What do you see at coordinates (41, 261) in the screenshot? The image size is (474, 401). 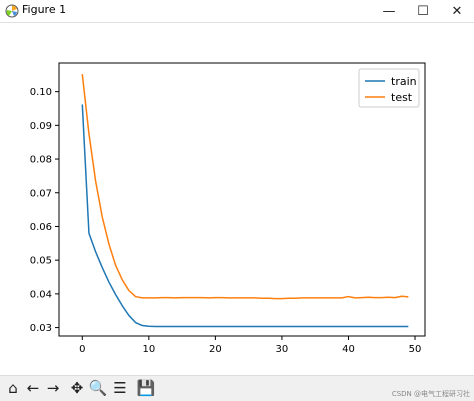 I see `y-tick-label: 0.05` at bounding box center [41, 261].